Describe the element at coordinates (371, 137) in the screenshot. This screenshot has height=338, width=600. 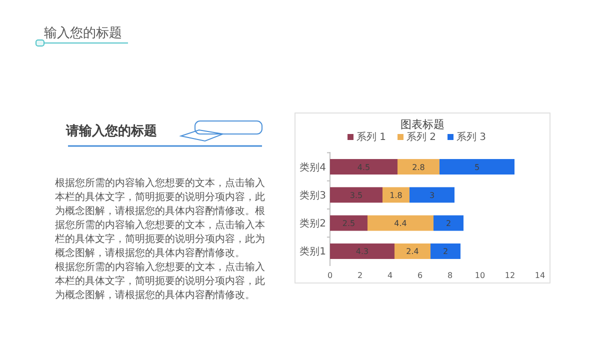
I see `legend-label: 系列 1` at that location.